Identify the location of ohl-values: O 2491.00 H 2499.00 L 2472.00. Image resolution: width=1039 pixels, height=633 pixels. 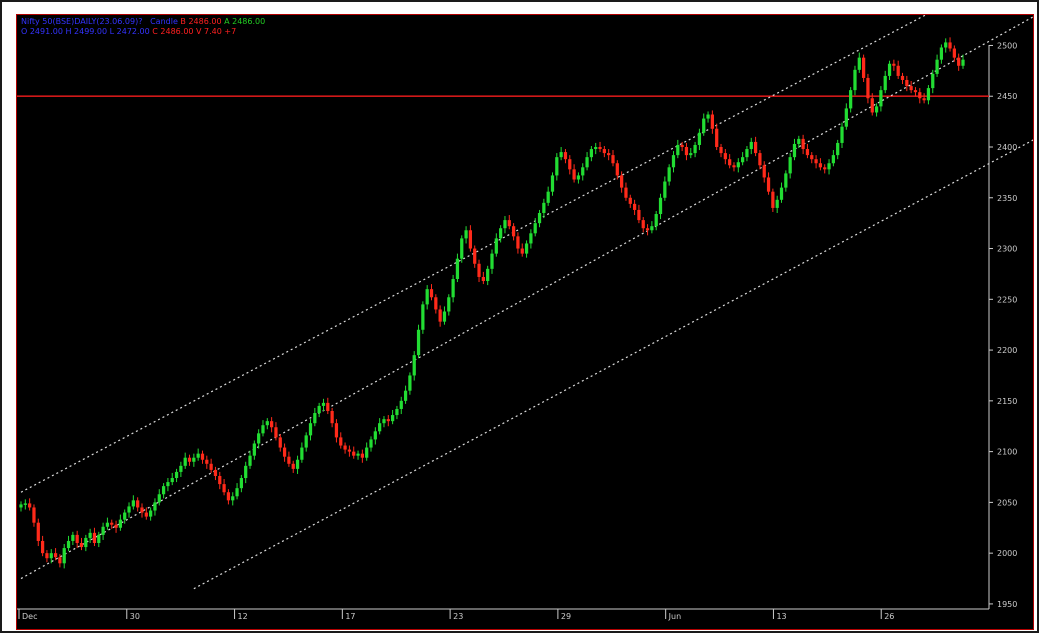
(85, 31).